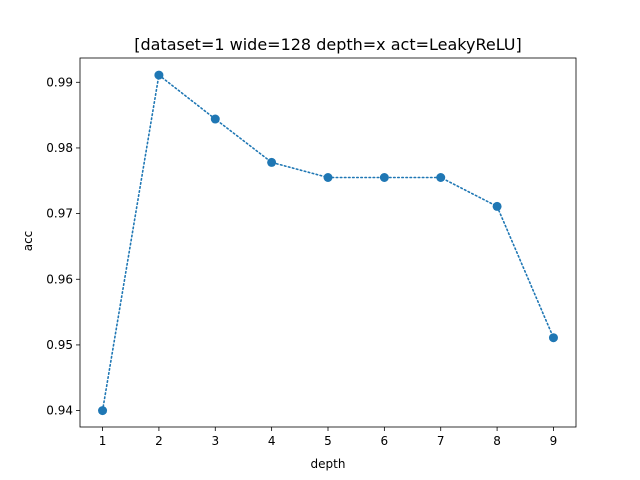  Describe the element at coordinates (328, 464) in the screenshot. I see `x-axis-label: depth` at that location.